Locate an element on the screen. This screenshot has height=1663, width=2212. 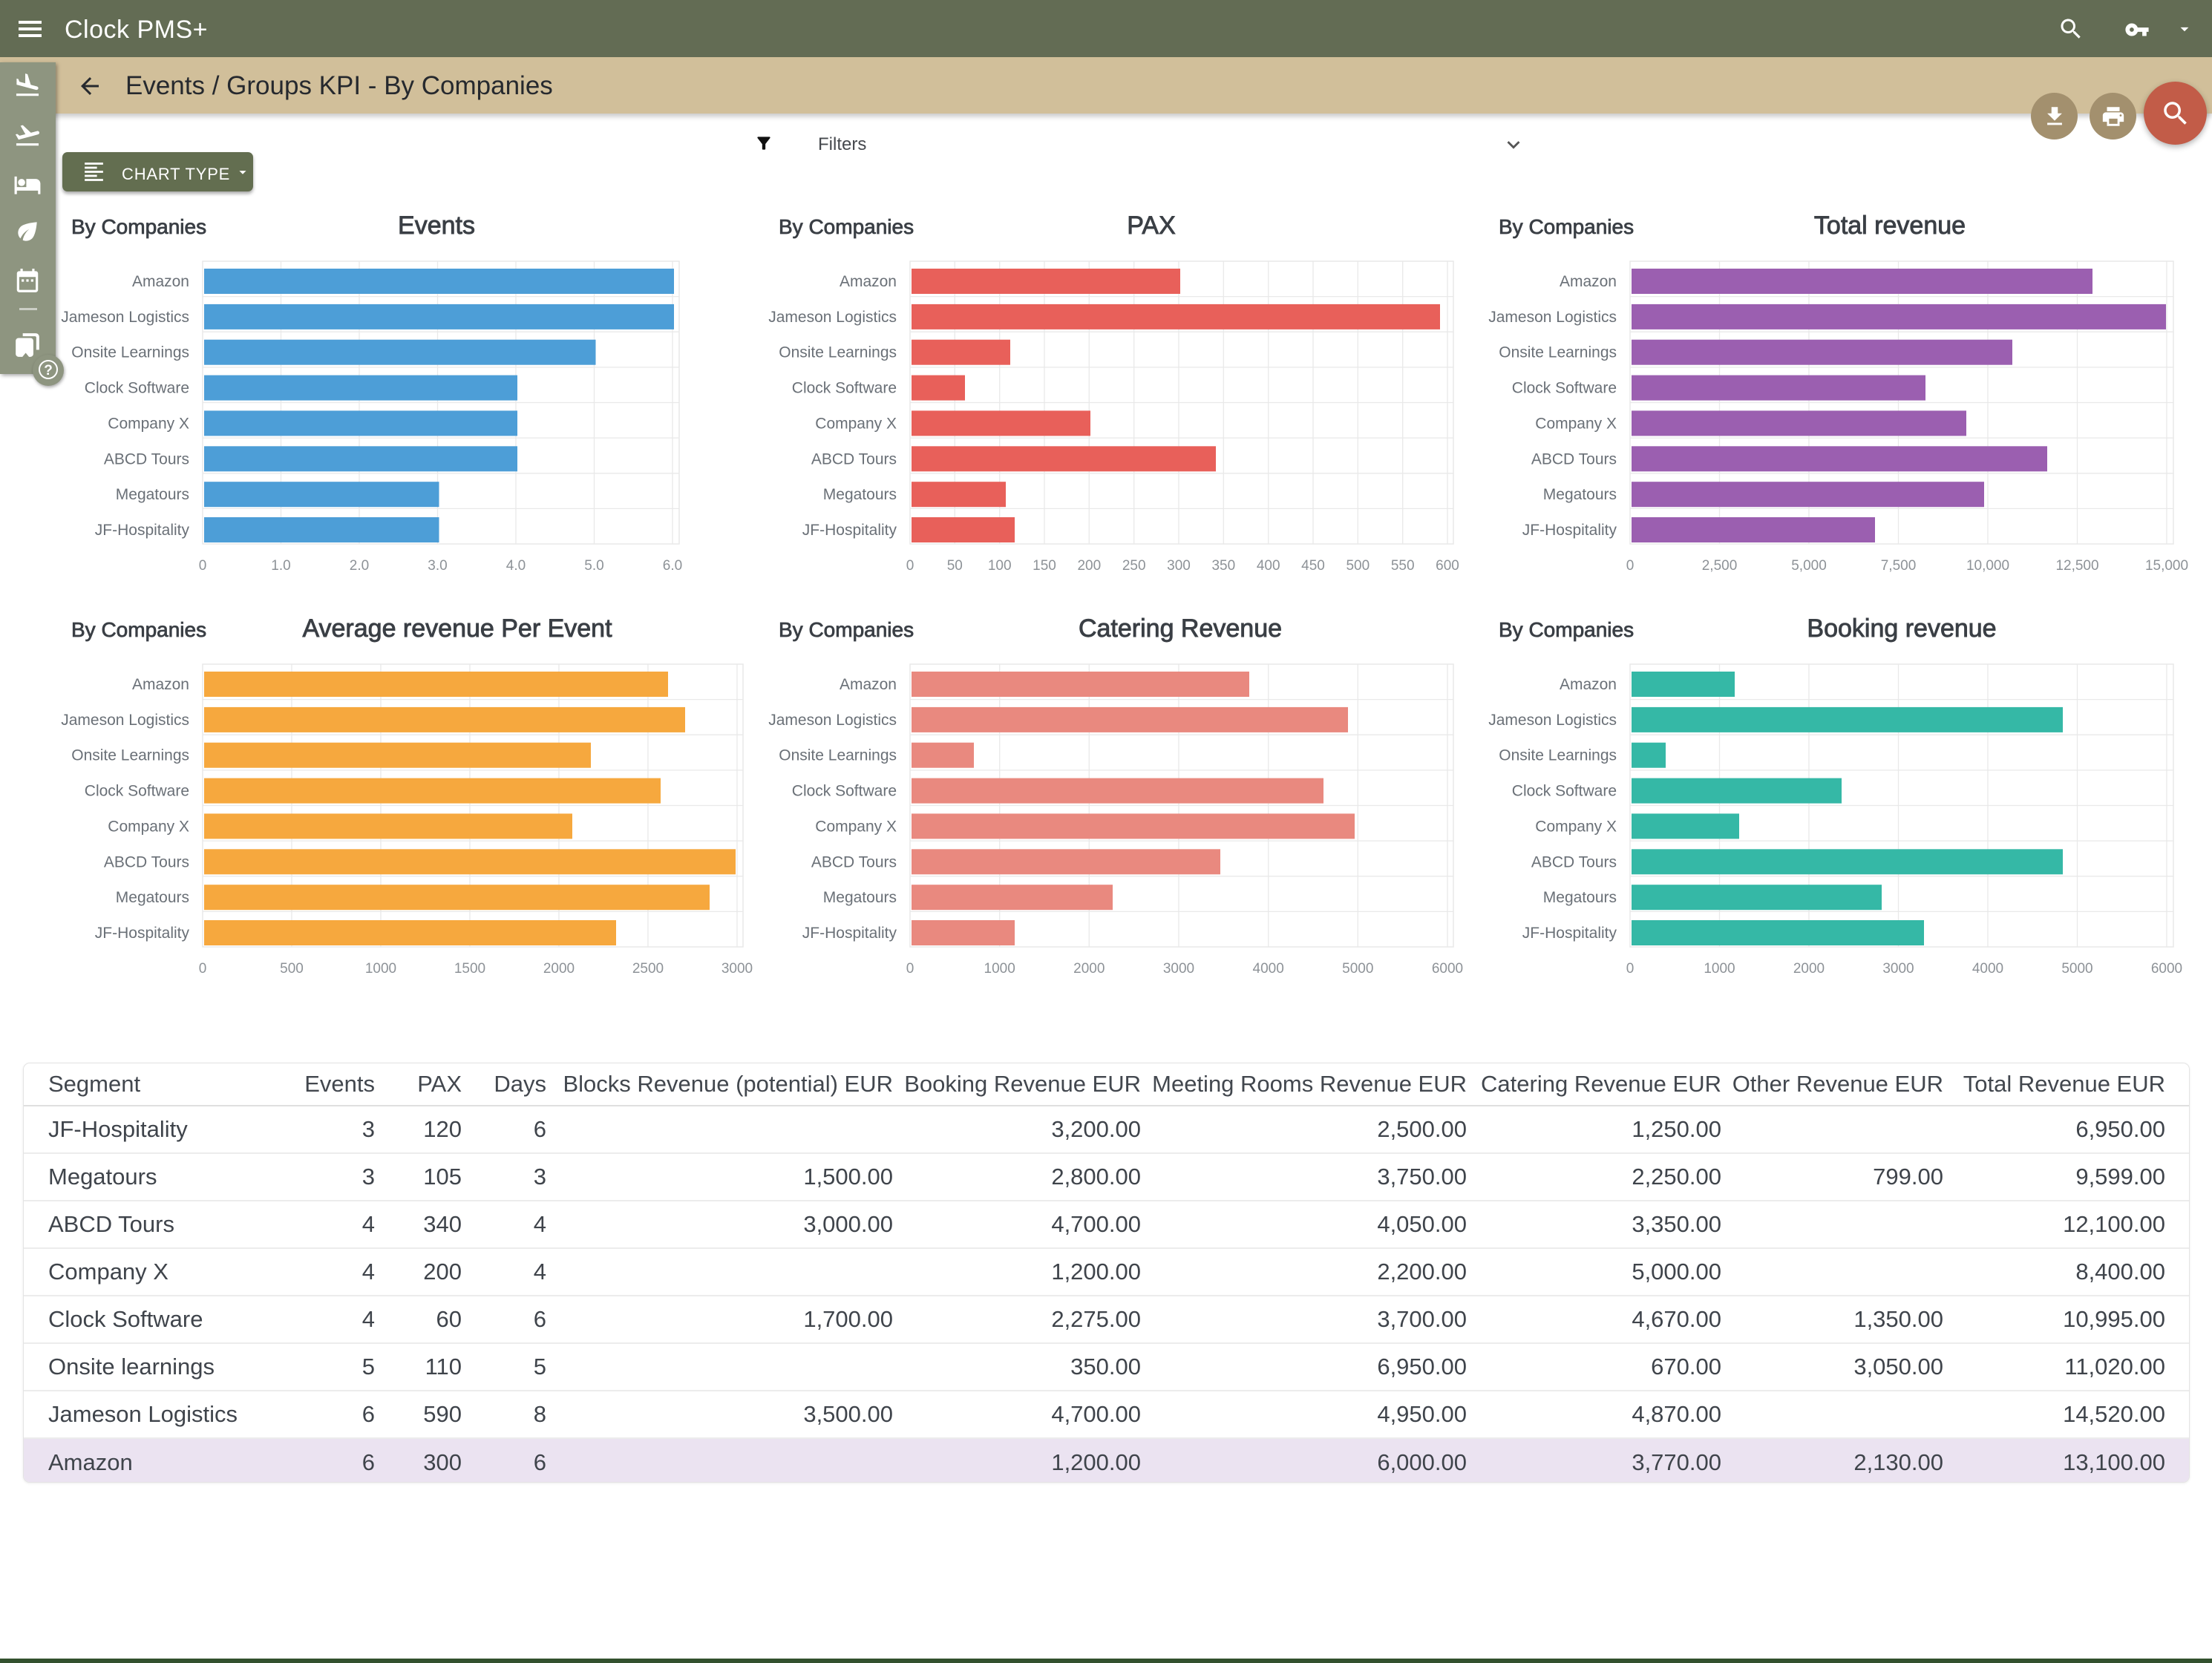
svg-text: 15,000 is located at coordinates (2166, 566).